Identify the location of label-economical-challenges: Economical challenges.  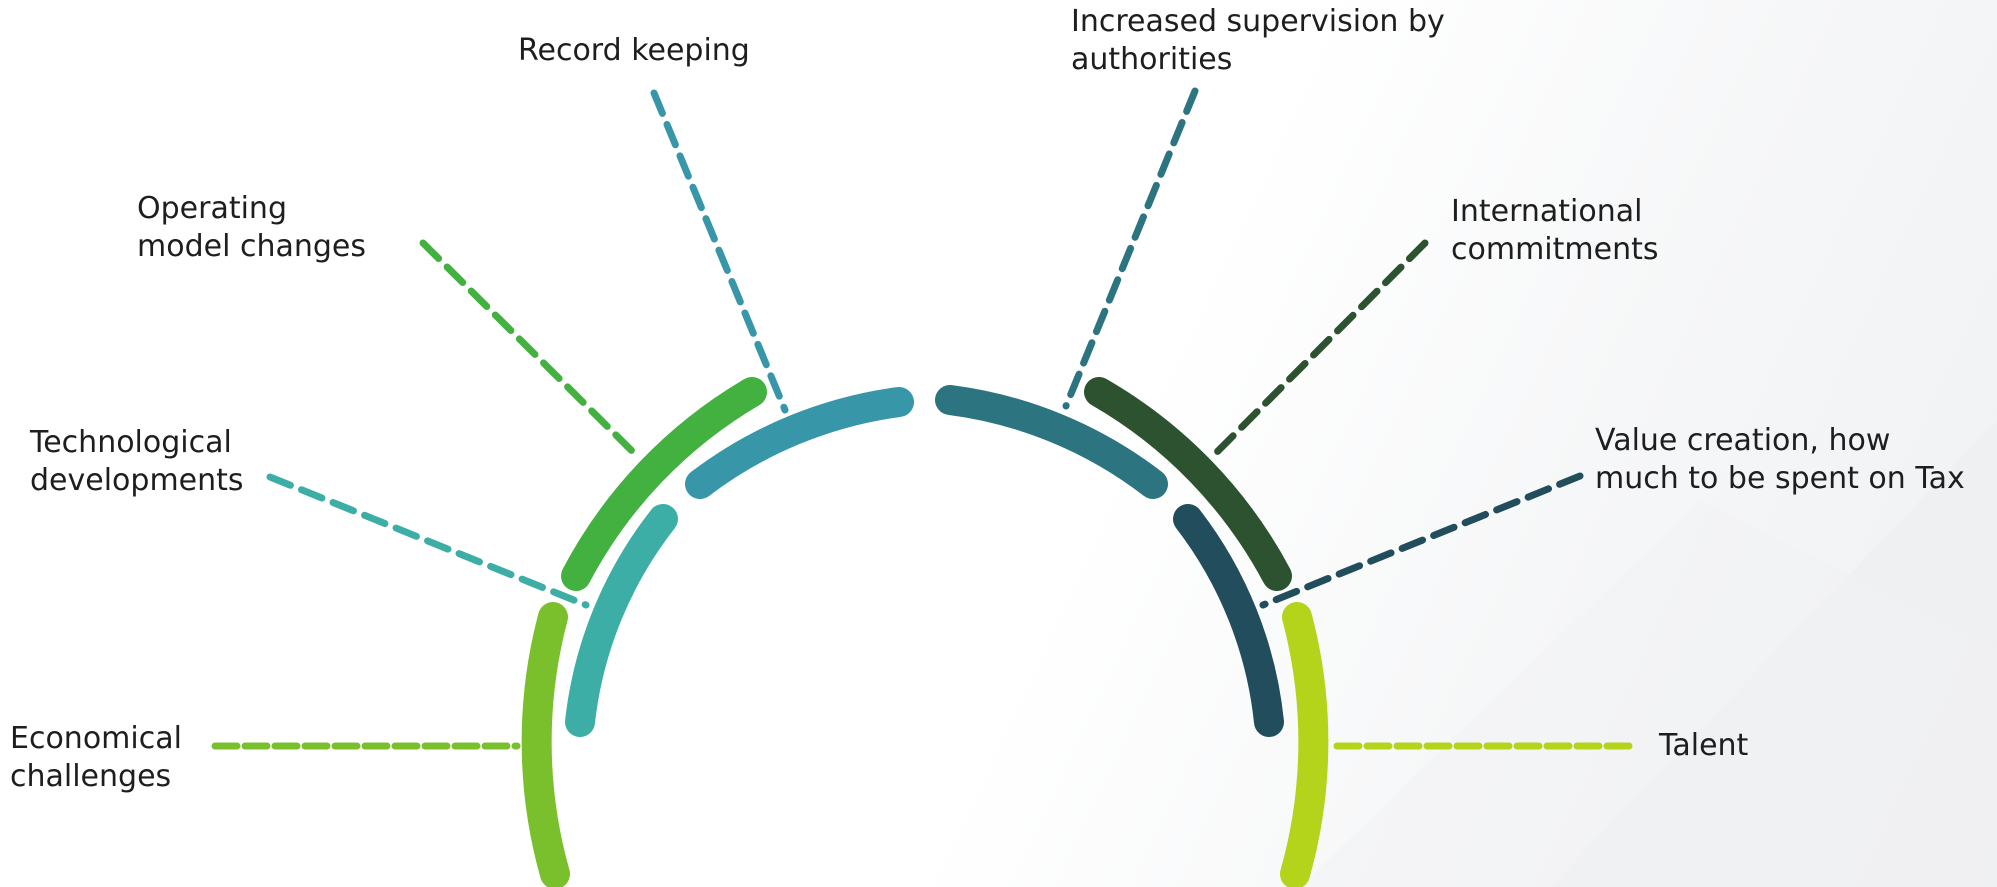
(96, 758).